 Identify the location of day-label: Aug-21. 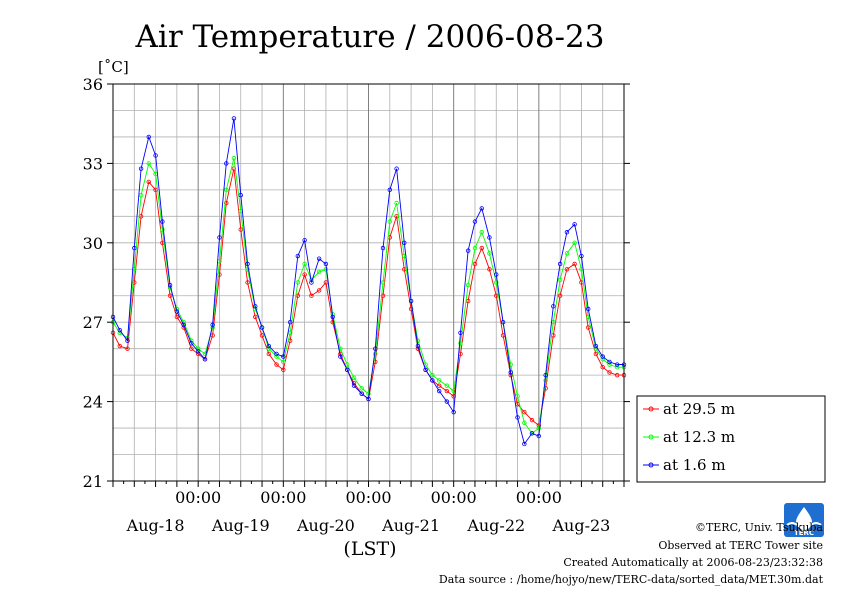
(410, 525).